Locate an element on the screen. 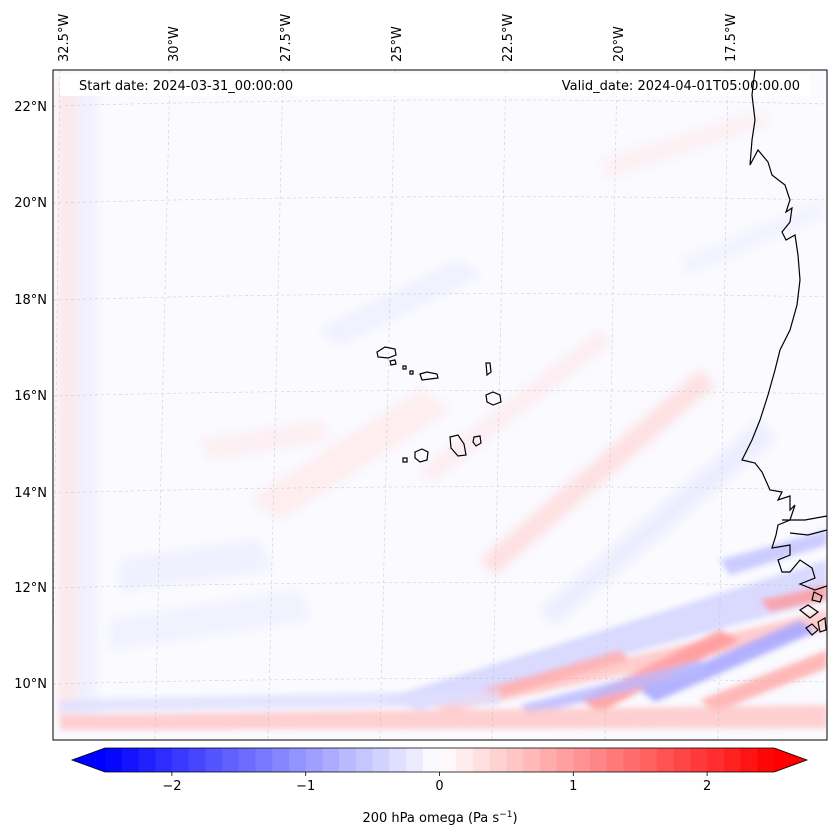 The width and height of the screenshot is (837, 839). colorbar: −2 −1 0 1 2 200 hPa omega (Pa s−1) is located at coordinates (439, 786).